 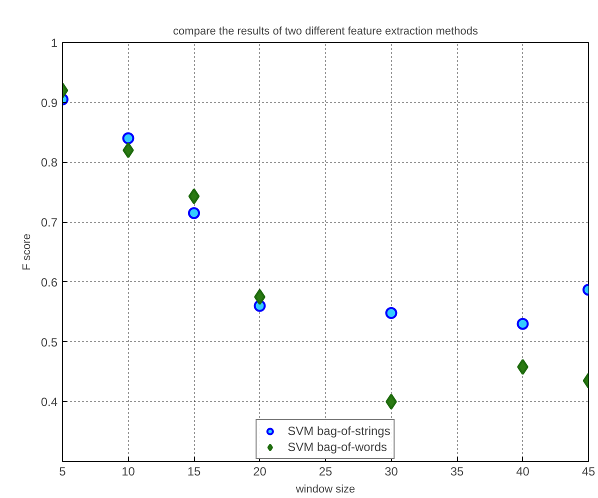 What do you see at coordinates (49, 163) in the screenshot?
I see `y-tick-label: 0.8` at bounding box center [49, 163].